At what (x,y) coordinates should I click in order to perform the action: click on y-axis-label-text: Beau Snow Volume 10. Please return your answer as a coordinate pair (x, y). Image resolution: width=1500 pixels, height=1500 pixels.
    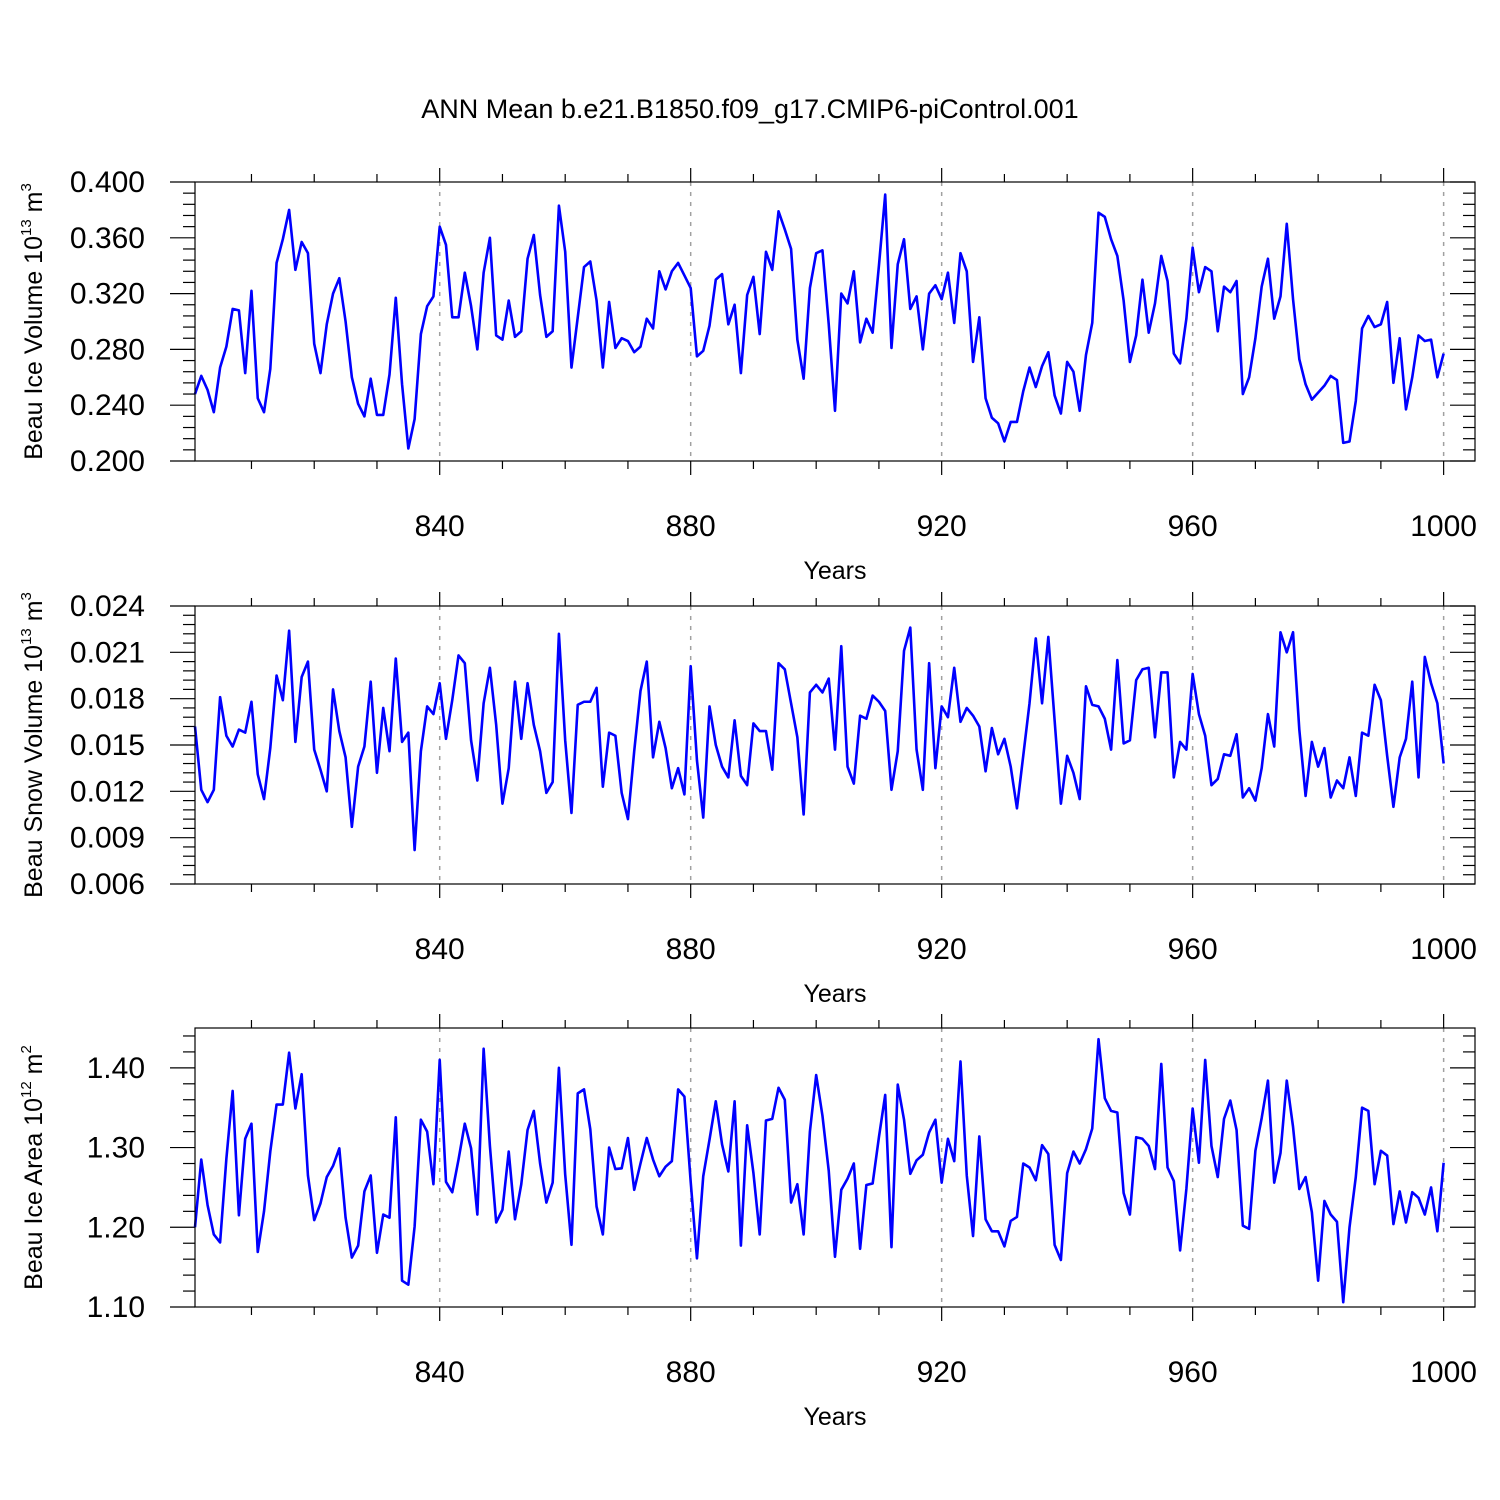
    Looking at the image, I should click on (34, 771).